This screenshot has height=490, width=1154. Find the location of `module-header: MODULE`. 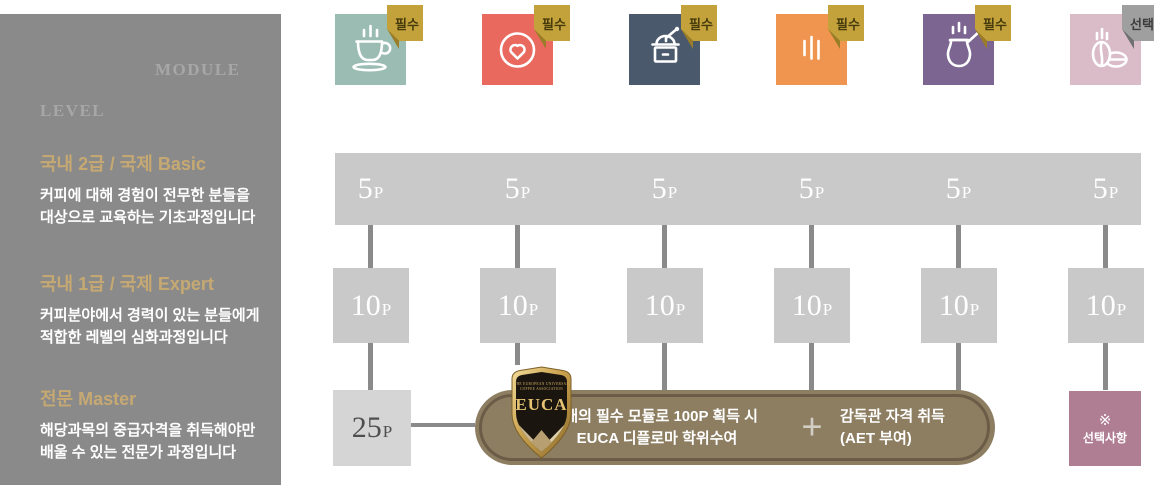

module-header: MODULE is located at coordinates (198, 69).